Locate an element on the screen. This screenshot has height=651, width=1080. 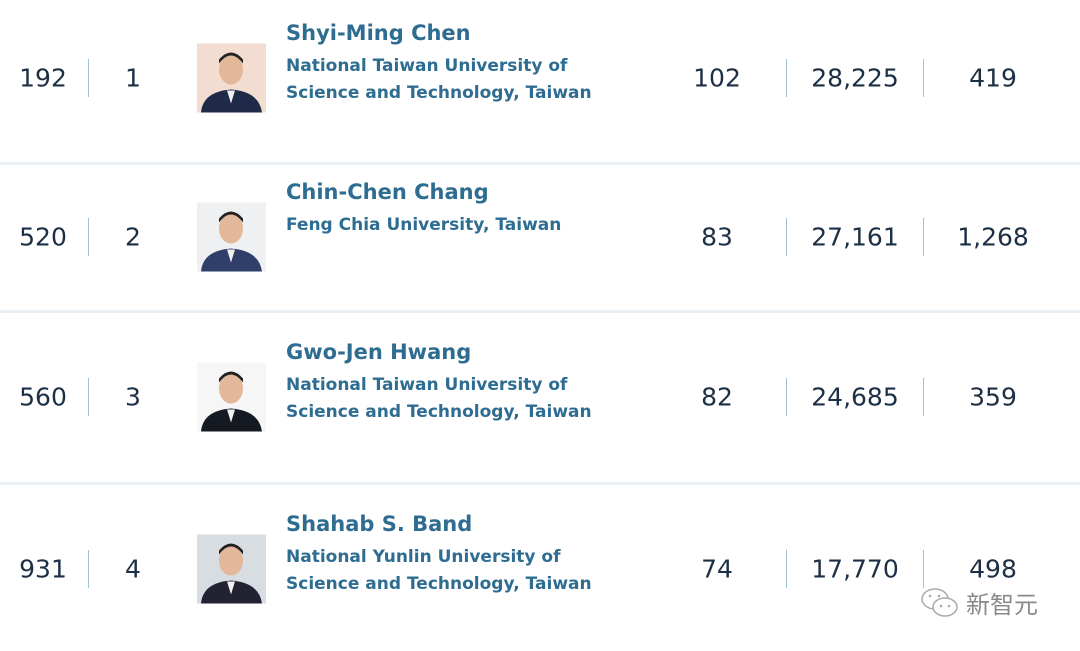
publications: 1,268 is located at coordinates (993, 237).